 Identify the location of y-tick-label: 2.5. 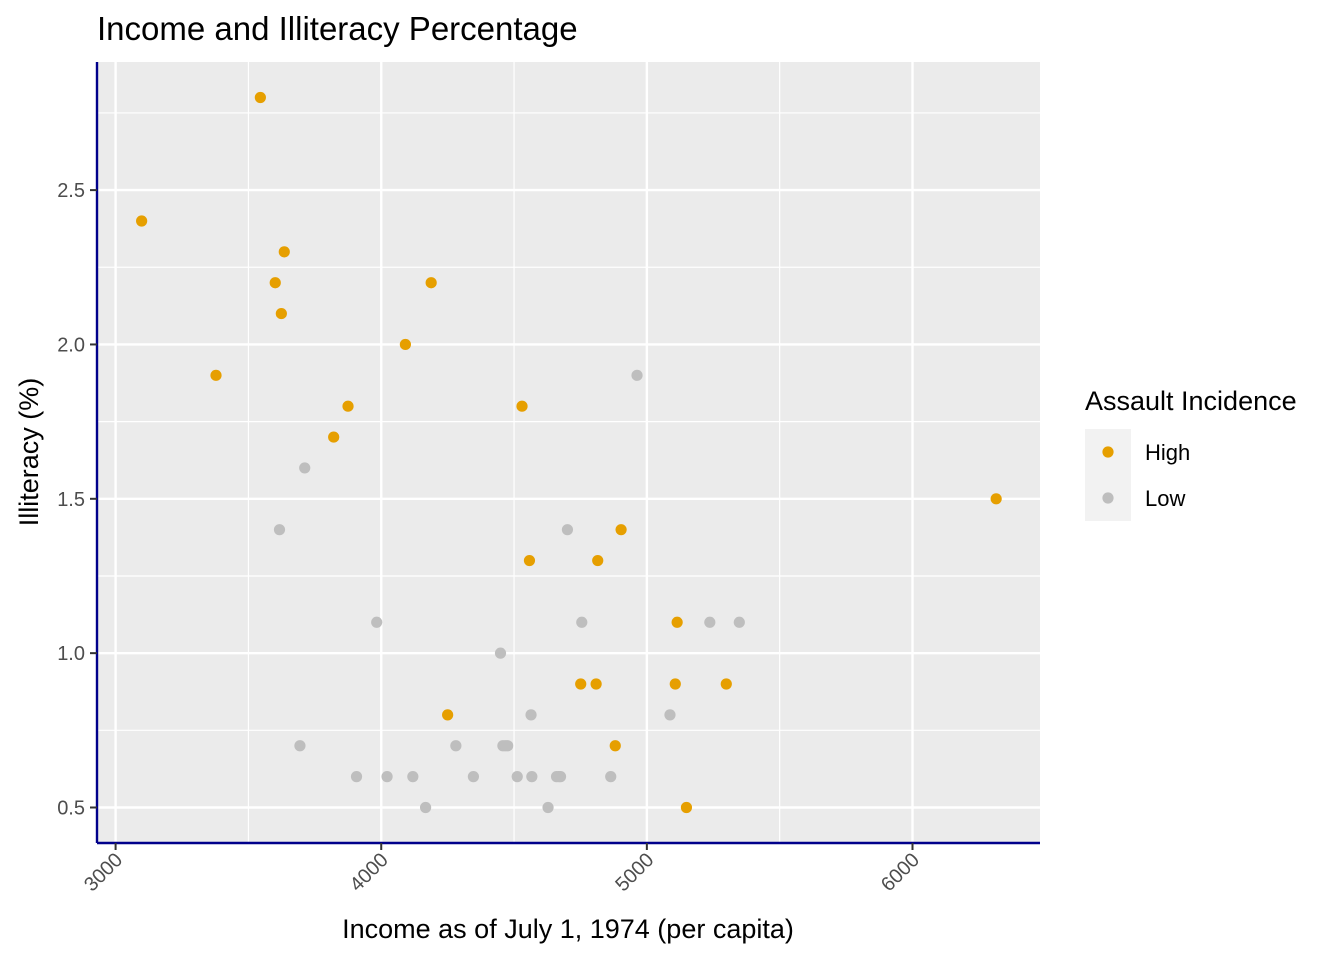
(71, 191).